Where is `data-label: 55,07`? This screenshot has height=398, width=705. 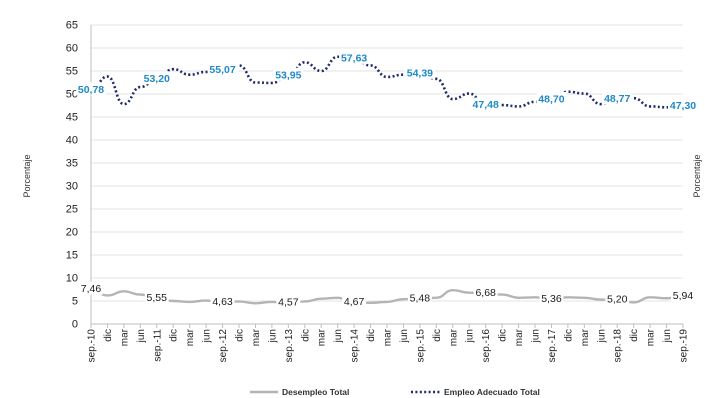
data-label: 55,07 is located at coordinates (222, 70).